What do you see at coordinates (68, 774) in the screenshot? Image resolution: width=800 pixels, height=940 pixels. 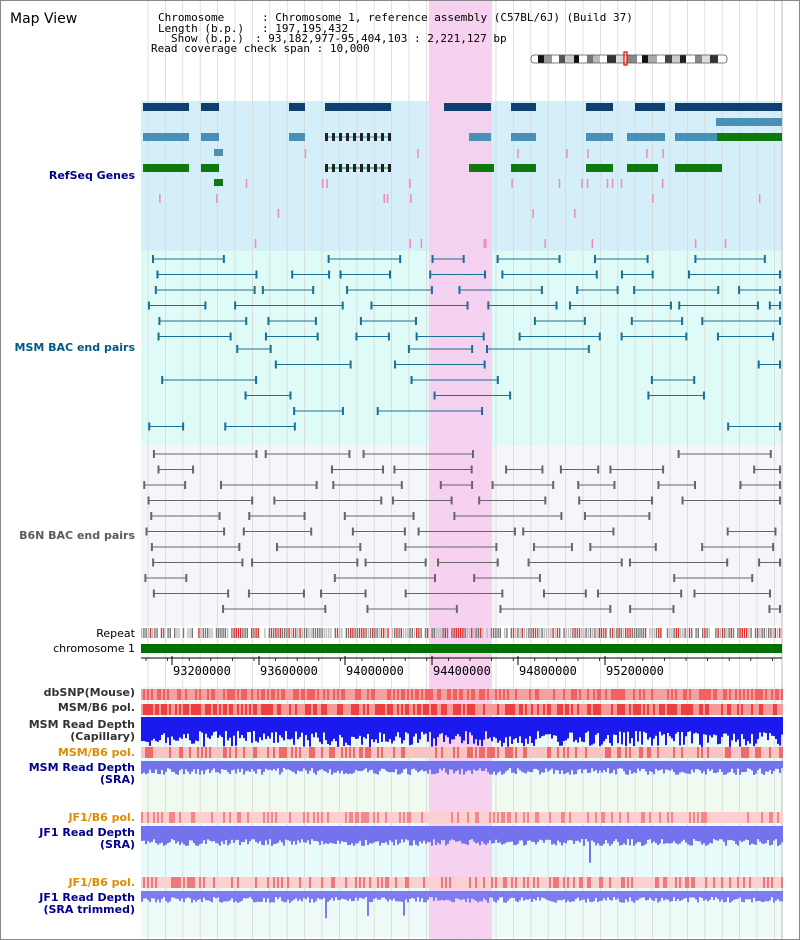 I see `msm-read-depth-sra-label: MSM Read Depth (SRA)` at bounding box center [68, 774].